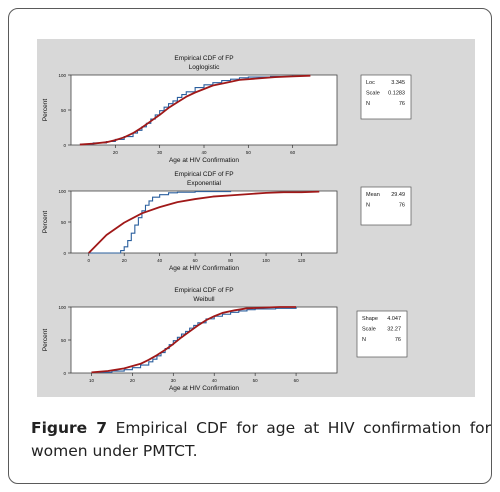 The image size is (500, 492). Describe the element at coordinates (368, 206) in the screenshot. I see `chart2-legend-label: N` at that location.